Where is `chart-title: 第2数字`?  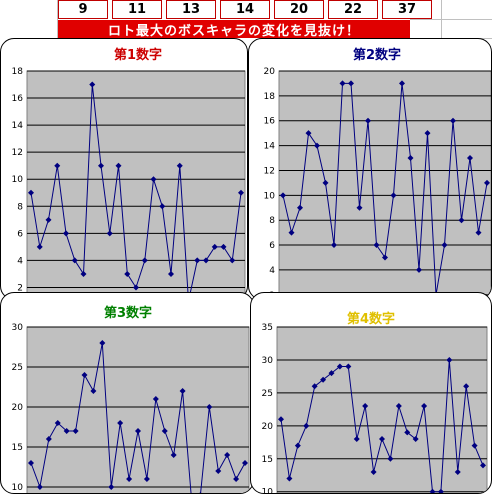 chart-title: 第2数字 is located at coordinates (377, 55).